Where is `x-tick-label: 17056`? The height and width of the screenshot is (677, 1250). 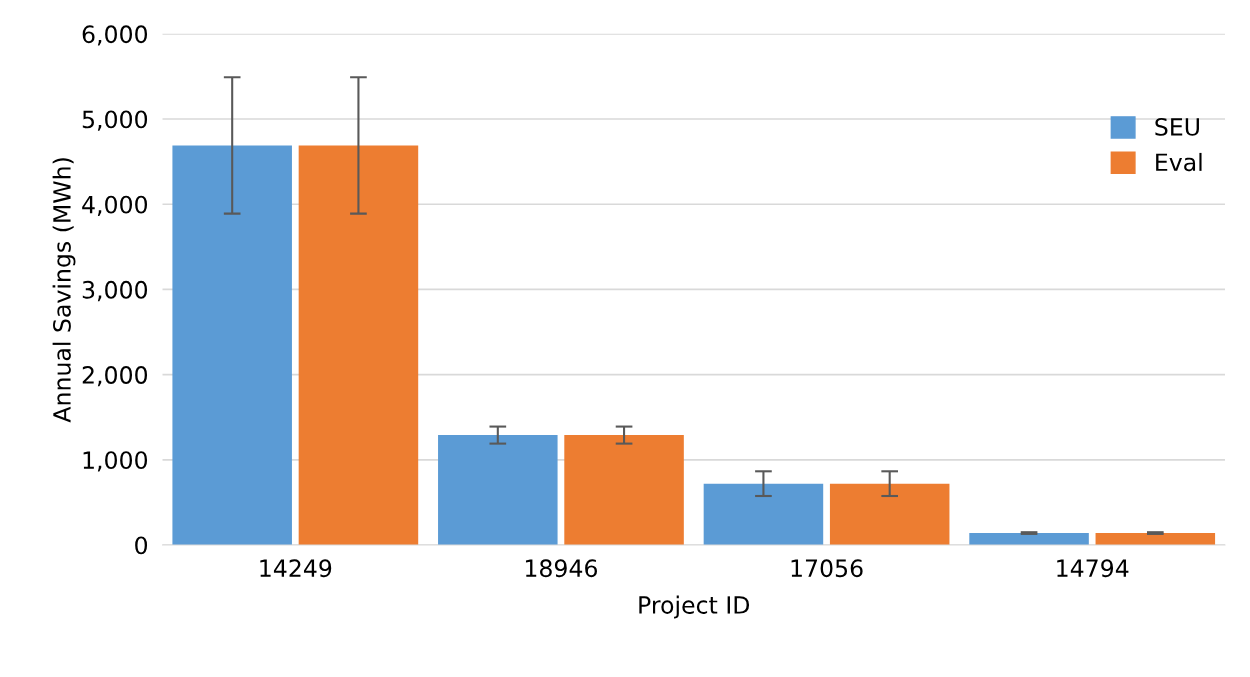
x-tick-label: 17056 is located at coordinates (827, 568).